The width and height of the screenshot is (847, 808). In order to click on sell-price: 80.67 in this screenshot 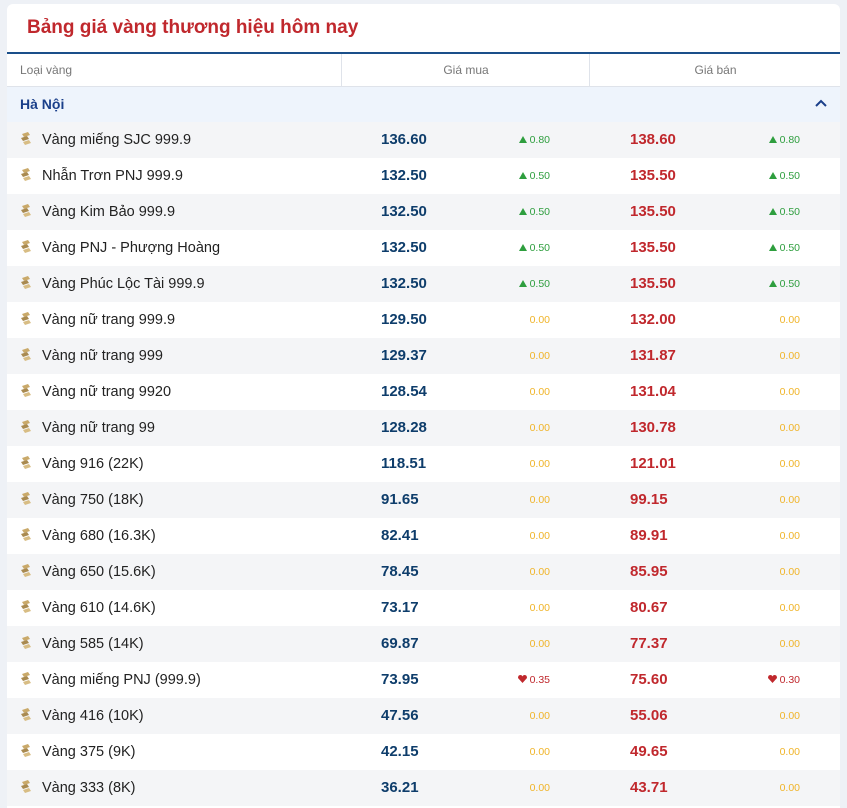, I will do `click(649, 607)`.